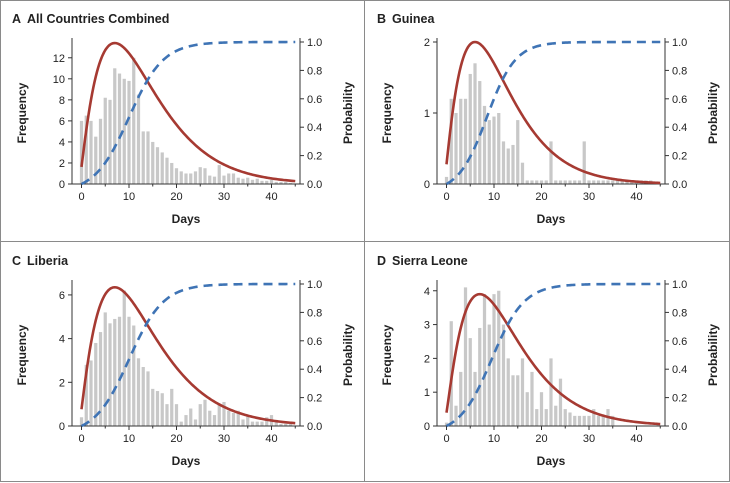 Image resolution: width=730 pixels, height=483 pixels. What do you see at coordinates (446, 439) in the screenshot?
I see `d-x-tick-label-0: 0` at bounding box center [446, 439].